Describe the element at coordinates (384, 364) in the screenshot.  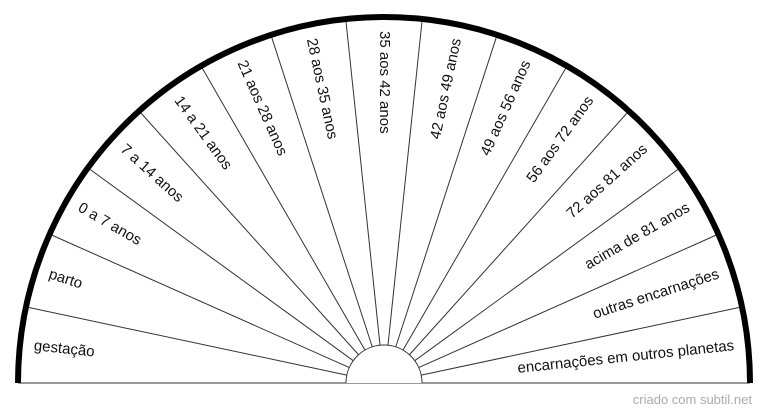
I see `inner-arc` at that location.